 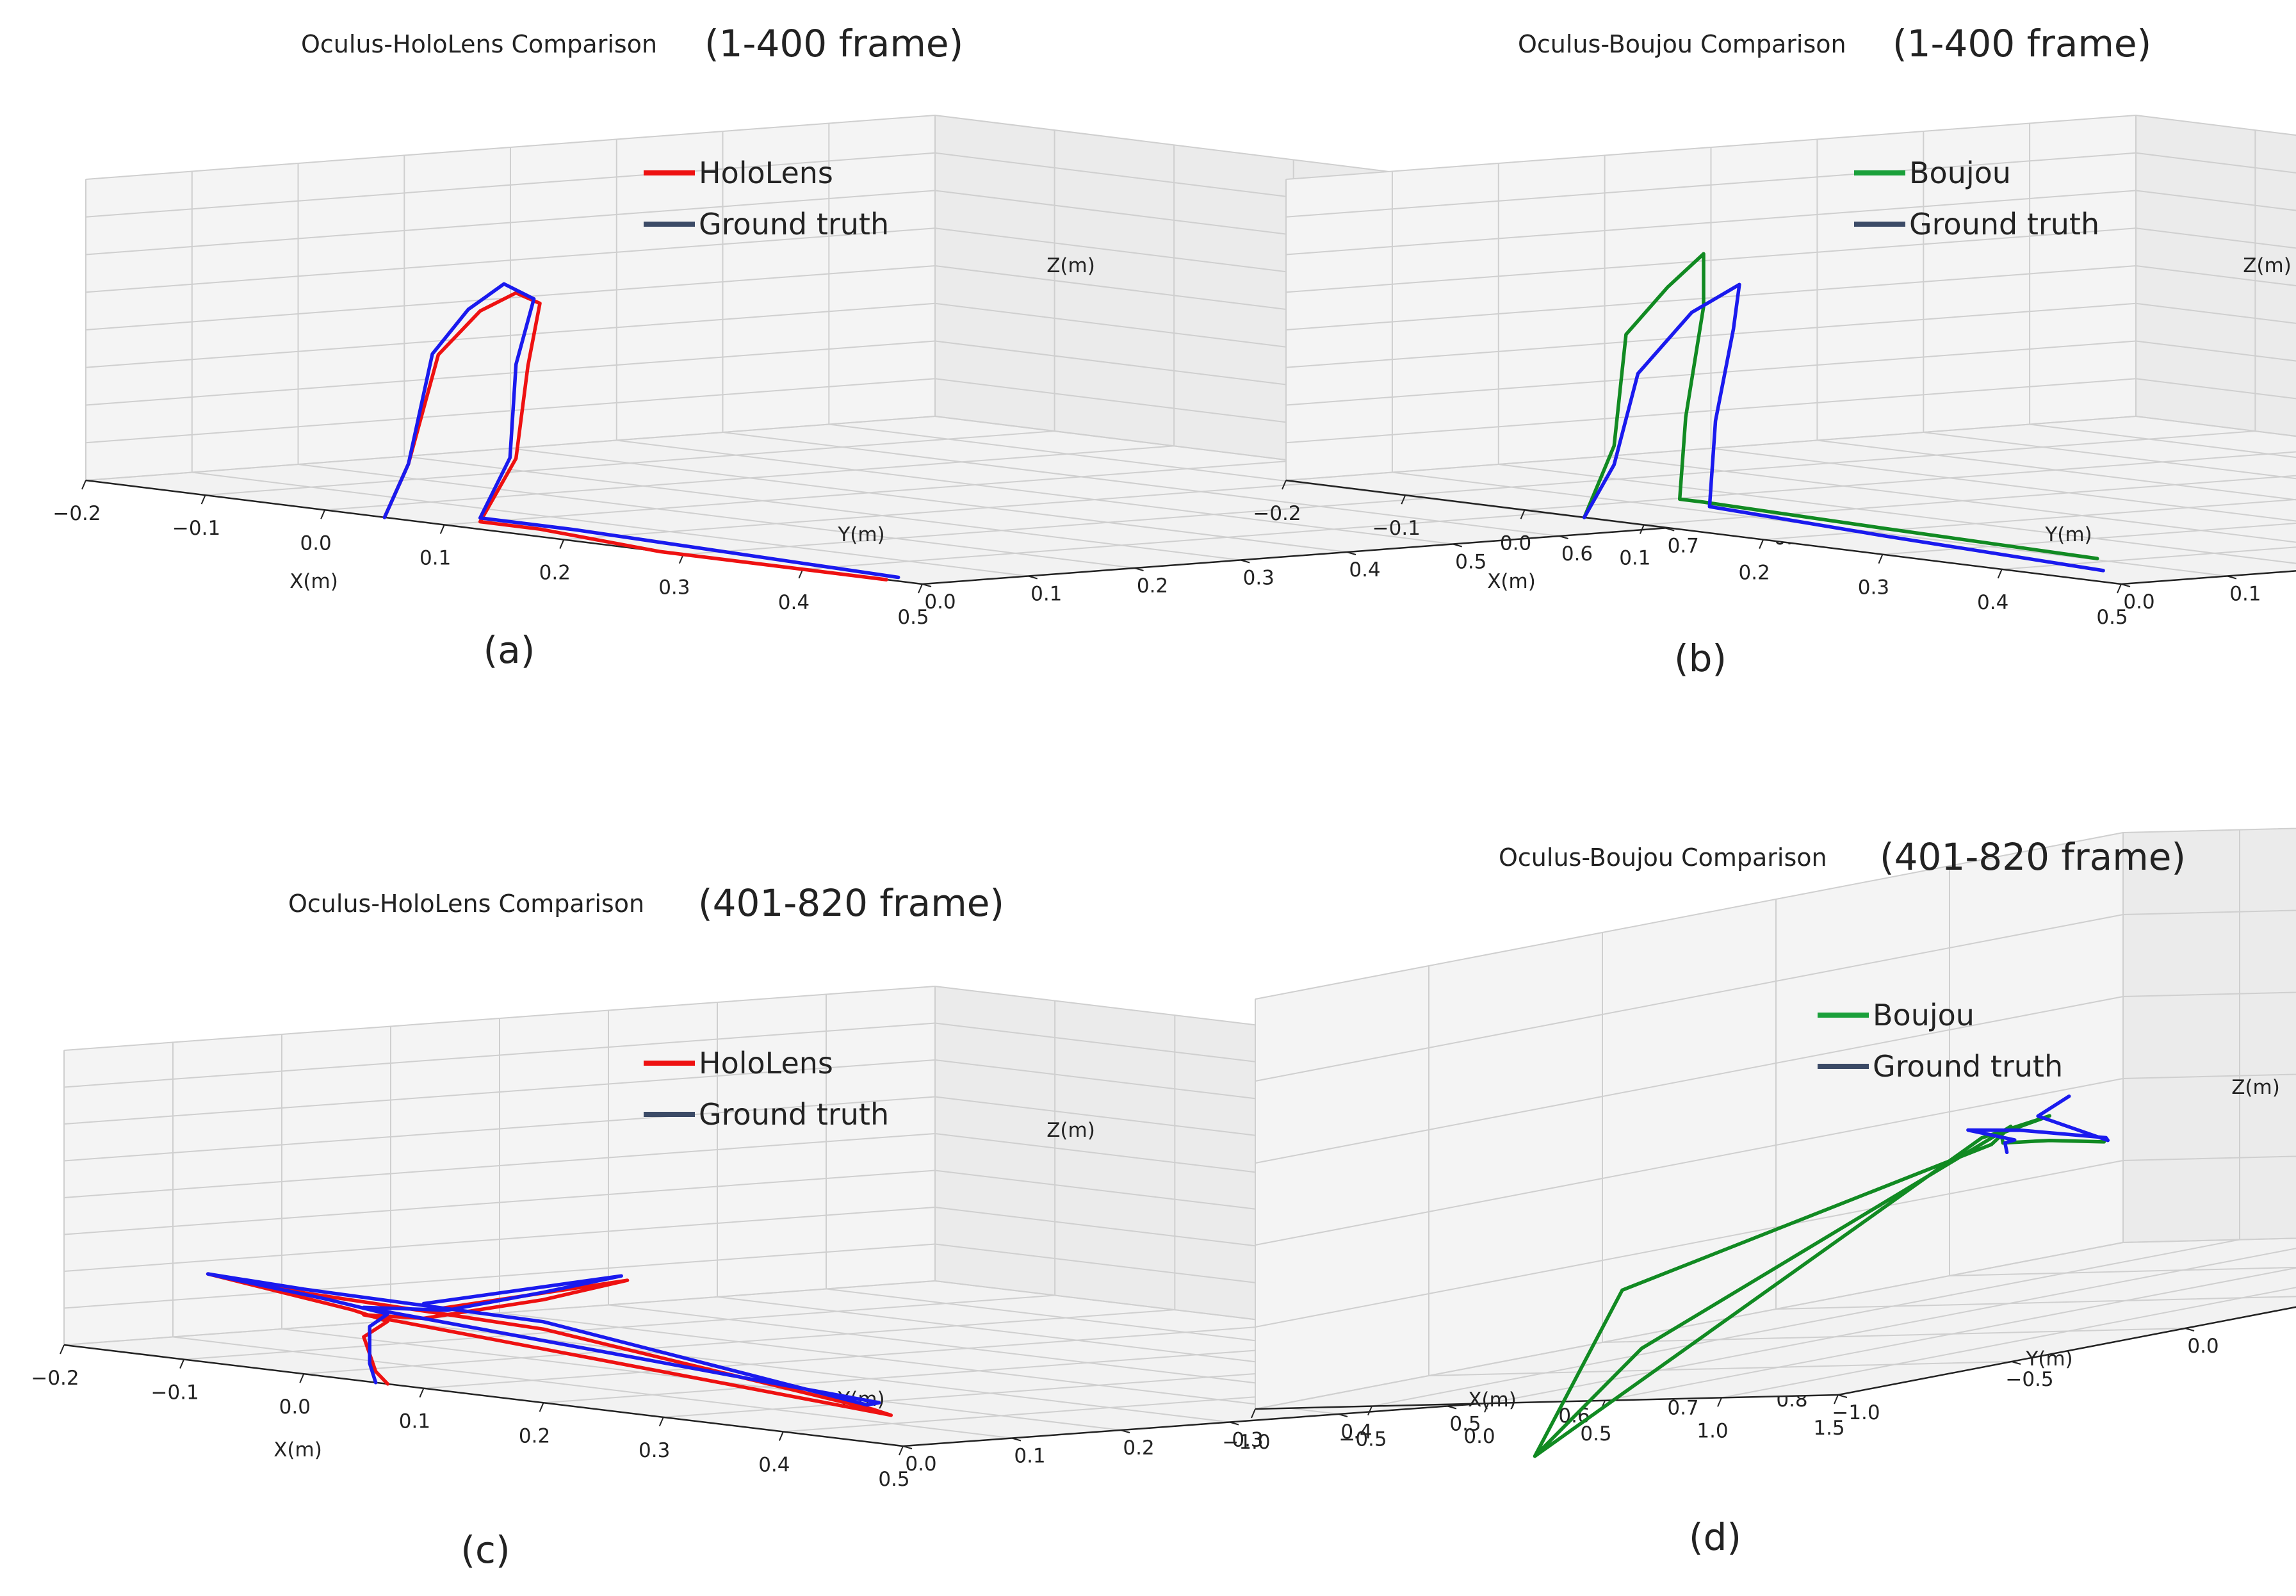 What do you see at coordinates (1577, 554) in the screenshot?
I see `y-tick-label: 0.6` at bounding box center [1577, 554].